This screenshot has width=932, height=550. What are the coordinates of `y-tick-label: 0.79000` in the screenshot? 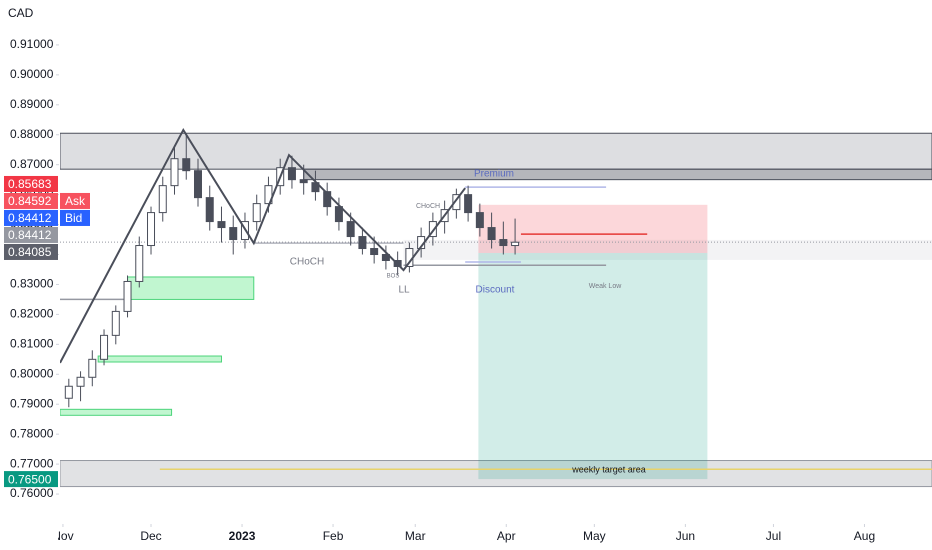 It's located at (32, 403).